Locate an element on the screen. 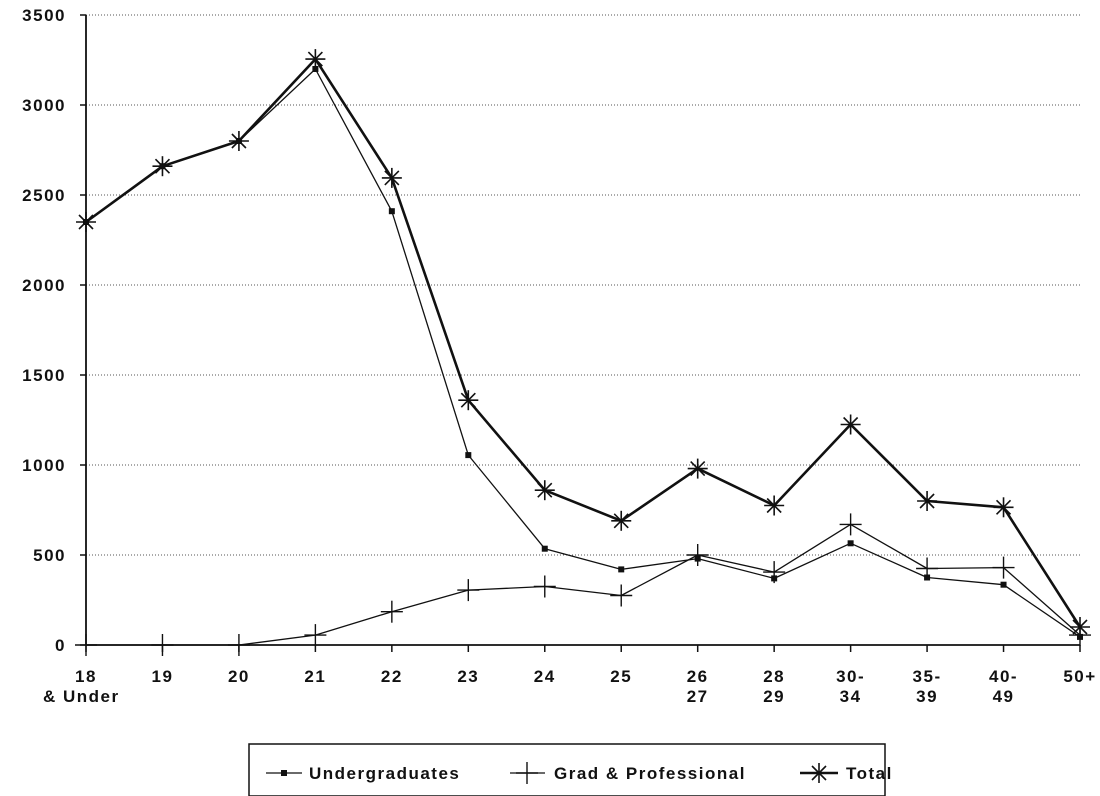  point-total-4-d is located at coordinates (392, 178).